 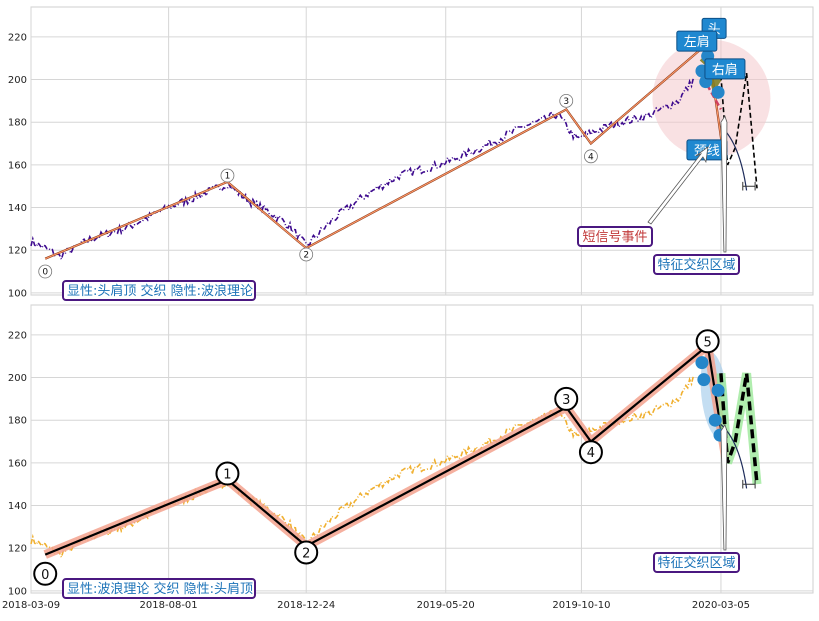 I want to click on annotation-tag-label: 左肩, so click(x=697, y=42).